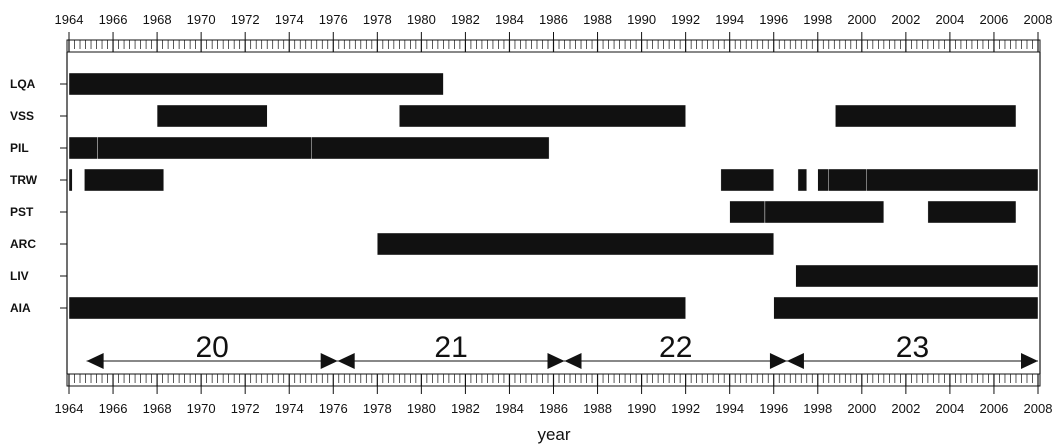 Image resolution: width=1059 pixels, height=448 pixels. What do you see at coordinates (861, 19) in the screenshot?
I see `top-tick-label: 2000` at bounding box center [861, 19].